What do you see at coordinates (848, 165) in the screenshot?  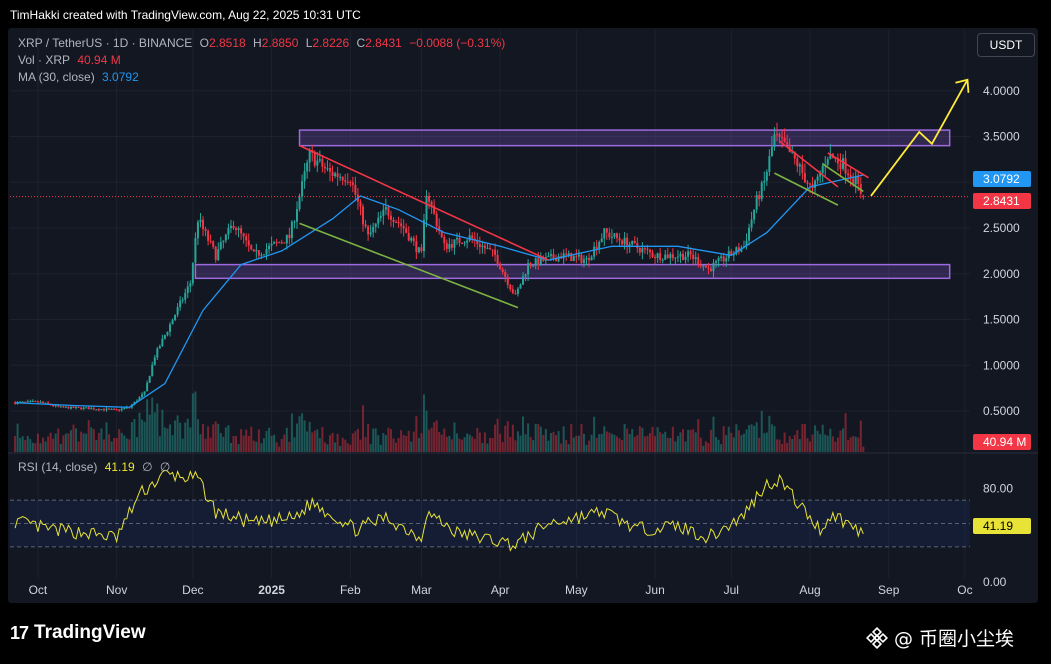 I see `red-trendline` at bounding box center [848, 165].